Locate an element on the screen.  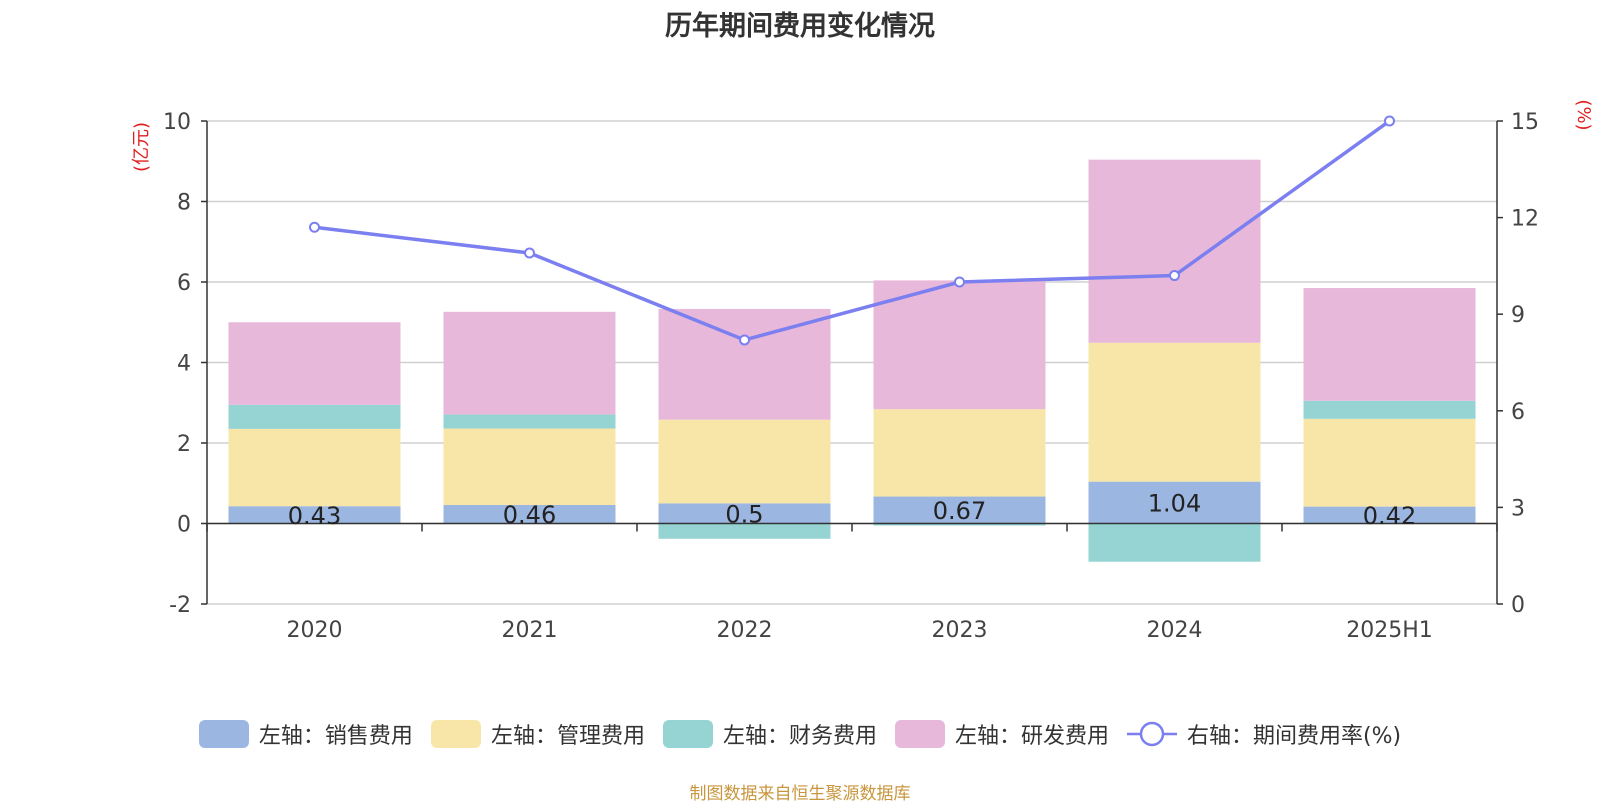
category-label: 2021 is located at coordinates (530, 630).